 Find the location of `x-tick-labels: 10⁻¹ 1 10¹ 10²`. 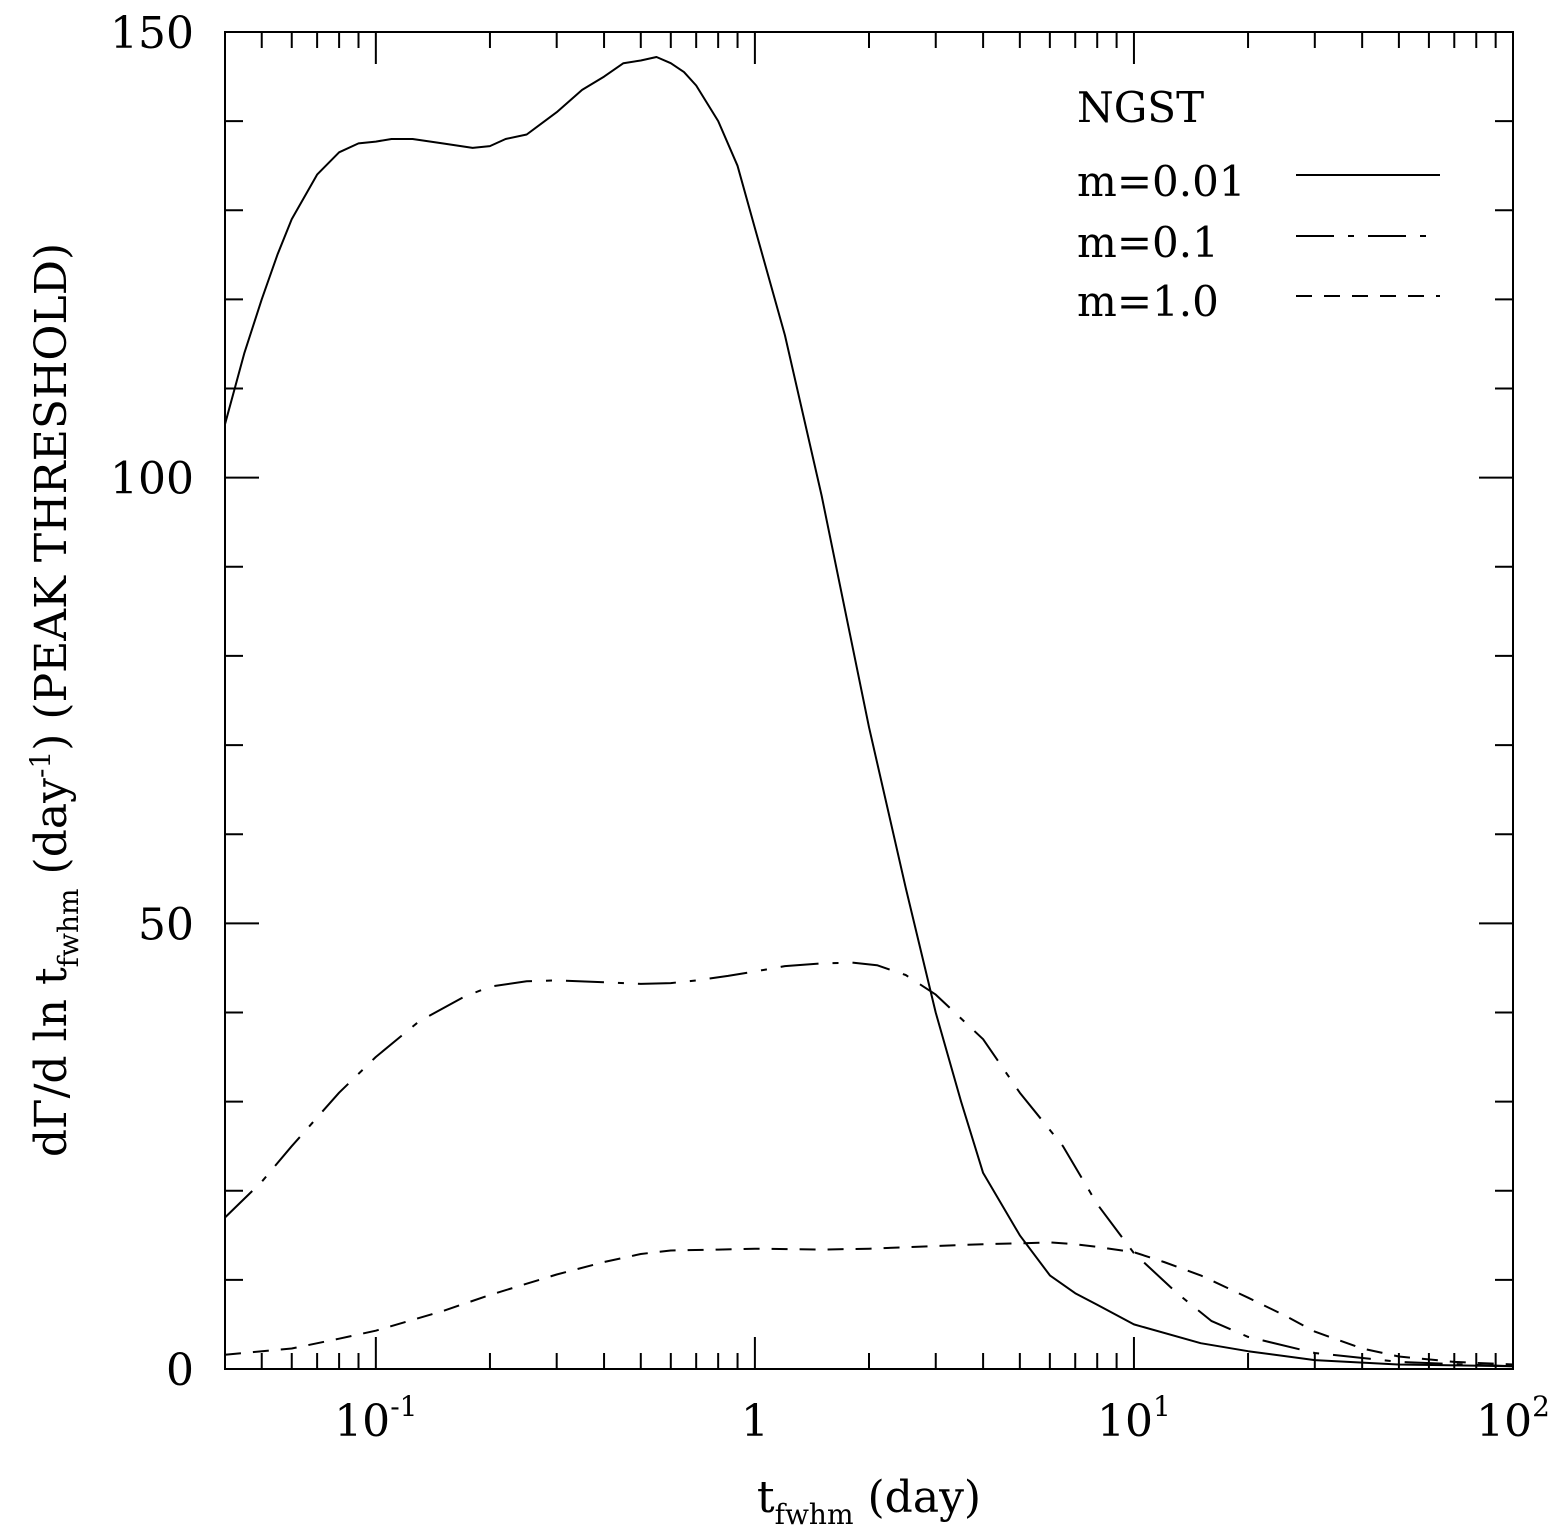

x-tick-labels: 10⁻¹ 1 10¹ 10² is located at coordinates (942, 1418).